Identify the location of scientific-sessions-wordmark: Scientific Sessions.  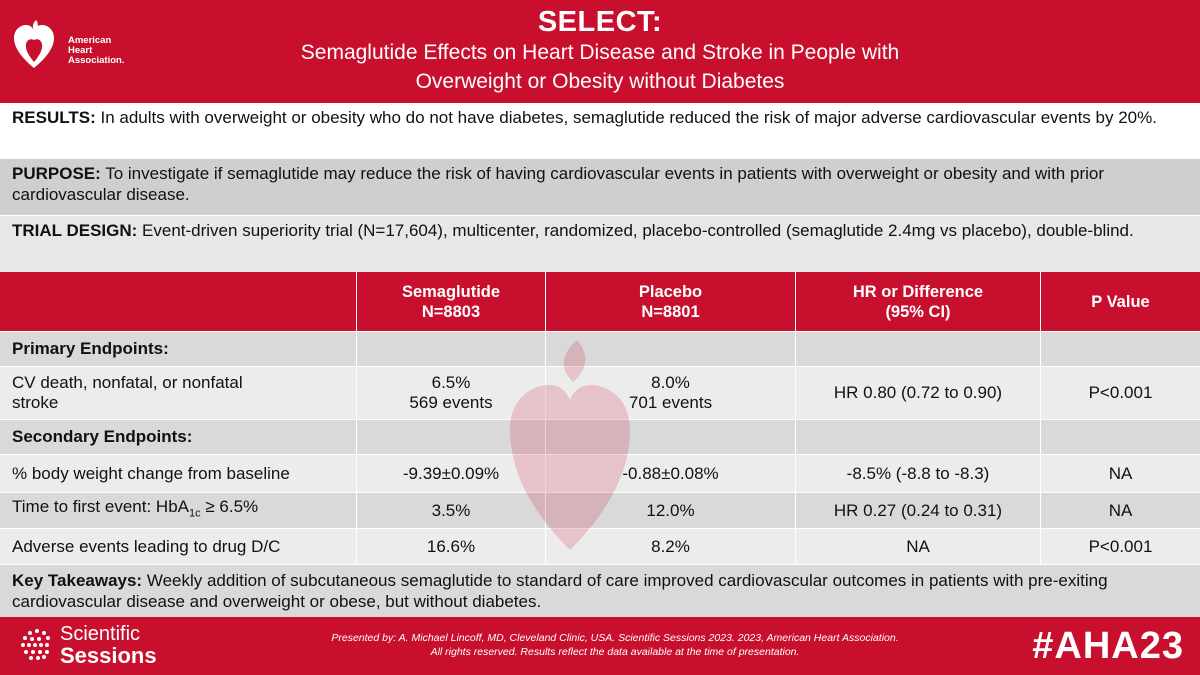
(108, 645).